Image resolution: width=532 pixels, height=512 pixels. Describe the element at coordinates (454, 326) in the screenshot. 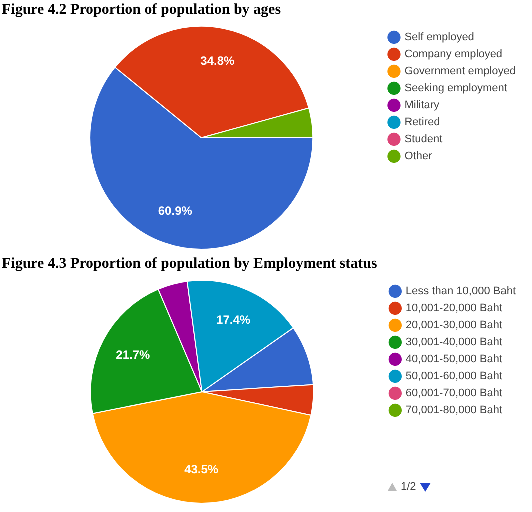

I see `legend-label: 20,001-30,000 Baht` at that location.